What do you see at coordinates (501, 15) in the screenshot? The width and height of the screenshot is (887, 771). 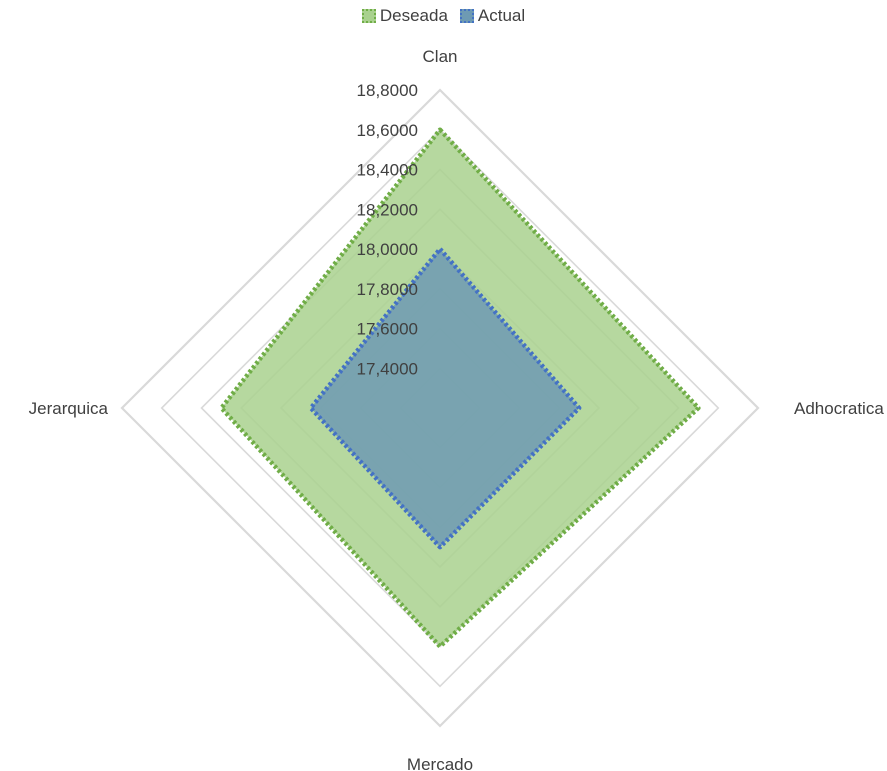 I see `legend-label-actual: Actual` at bounding box center [501, 15].